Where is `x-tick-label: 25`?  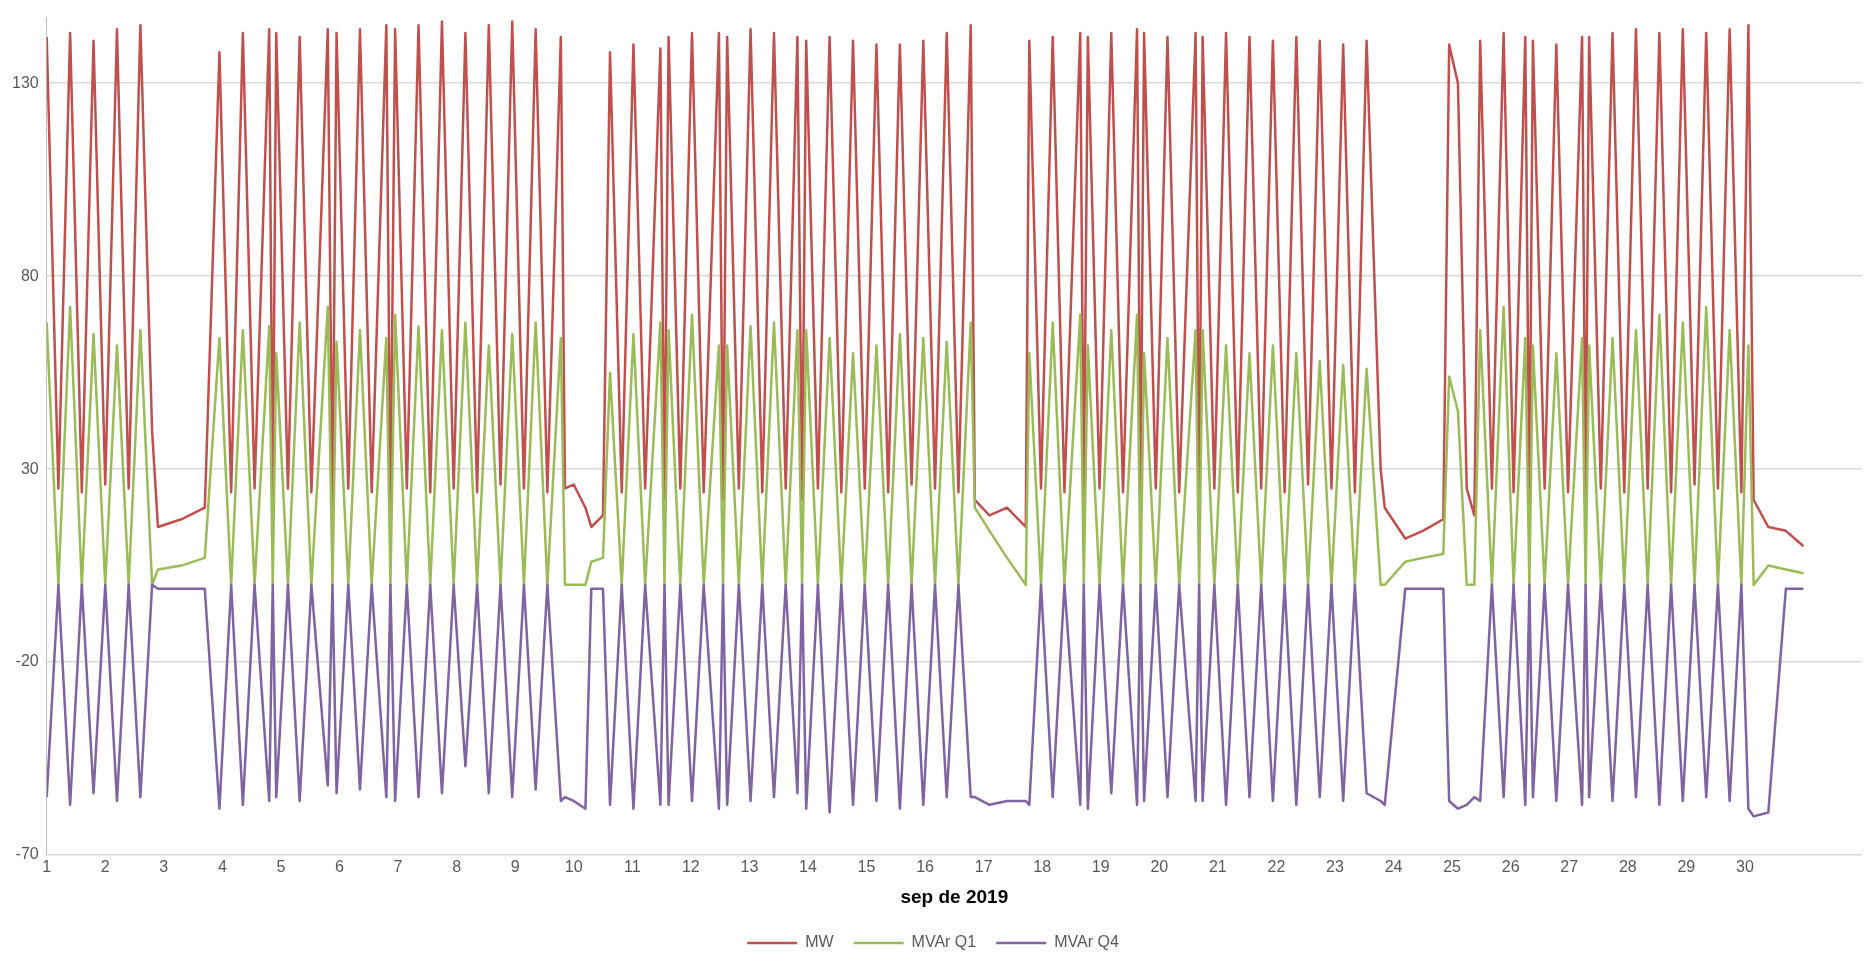 x-tick-label: 25 is located at coordinates (1452, 867).